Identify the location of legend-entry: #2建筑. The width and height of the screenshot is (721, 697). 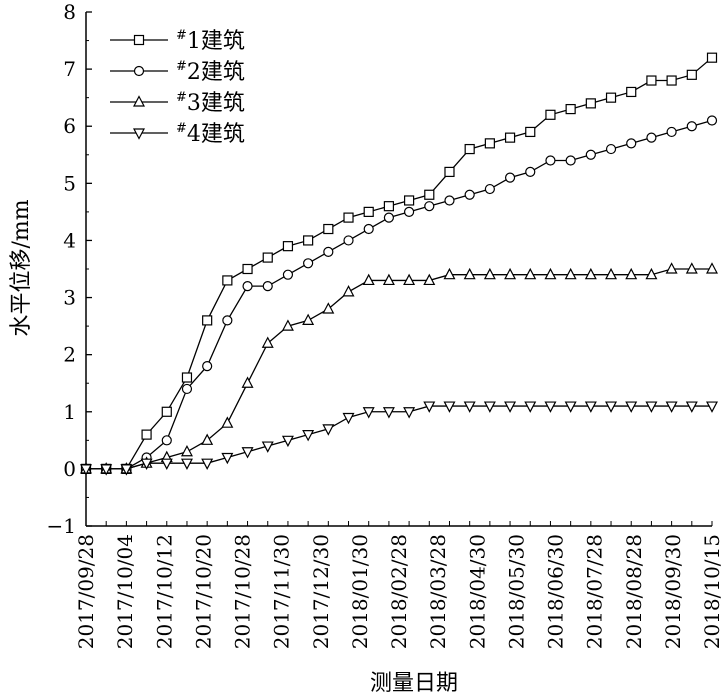
(177, 72).